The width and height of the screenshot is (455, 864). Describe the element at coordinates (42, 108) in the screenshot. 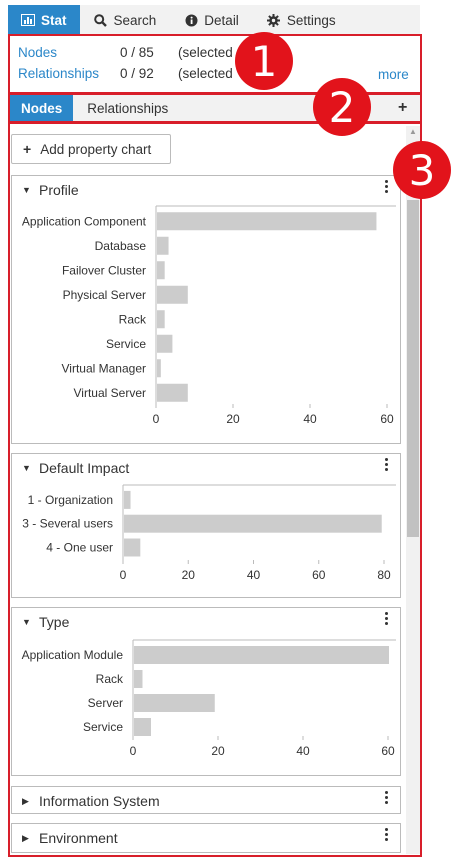

I see `subtab-nodes: Nodes` at that location.